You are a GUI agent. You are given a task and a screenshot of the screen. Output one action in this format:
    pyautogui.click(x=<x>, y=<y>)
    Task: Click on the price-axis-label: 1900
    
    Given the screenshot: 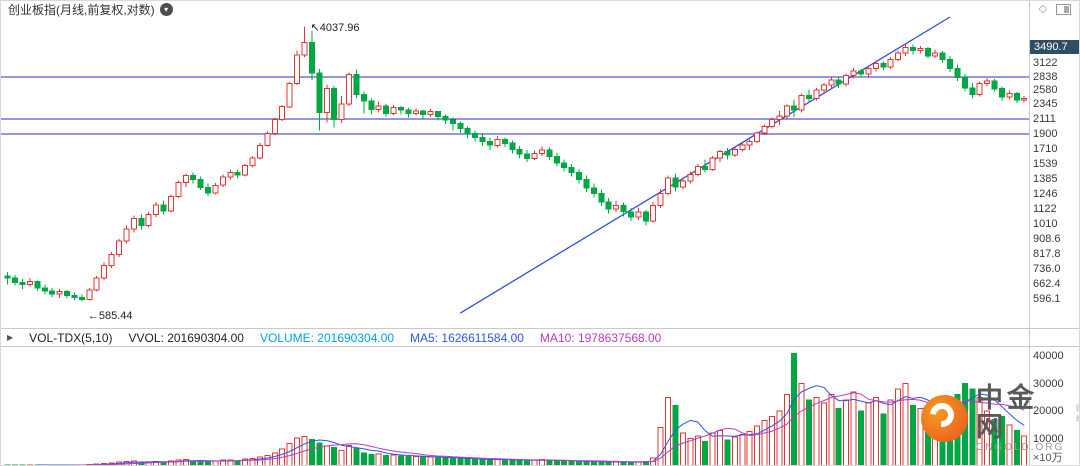 What is the action you would take?
    pyautogui.click(x=1045, y=134)
    